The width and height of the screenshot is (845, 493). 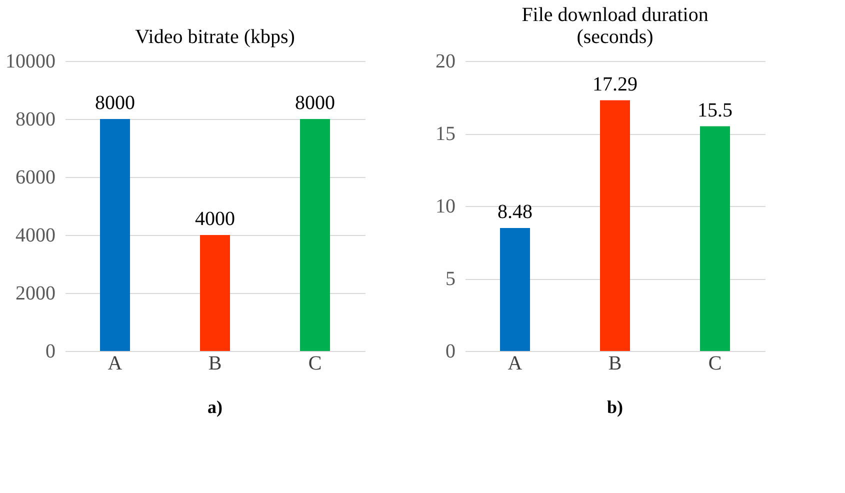 I want to click on y-tick-label: 2000, so click(x=36, y=293).